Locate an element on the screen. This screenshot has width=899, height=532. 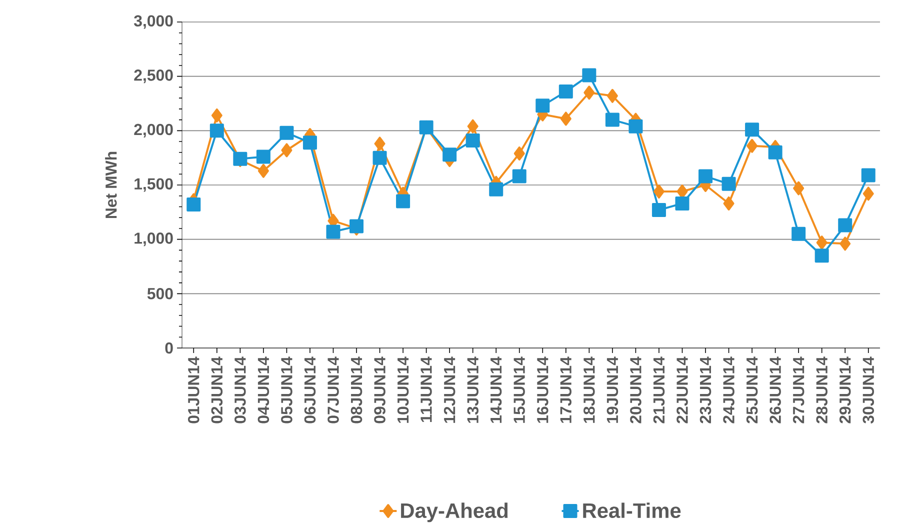
x-tick-label: 10JUN14 is located at coordinates (403, 389).